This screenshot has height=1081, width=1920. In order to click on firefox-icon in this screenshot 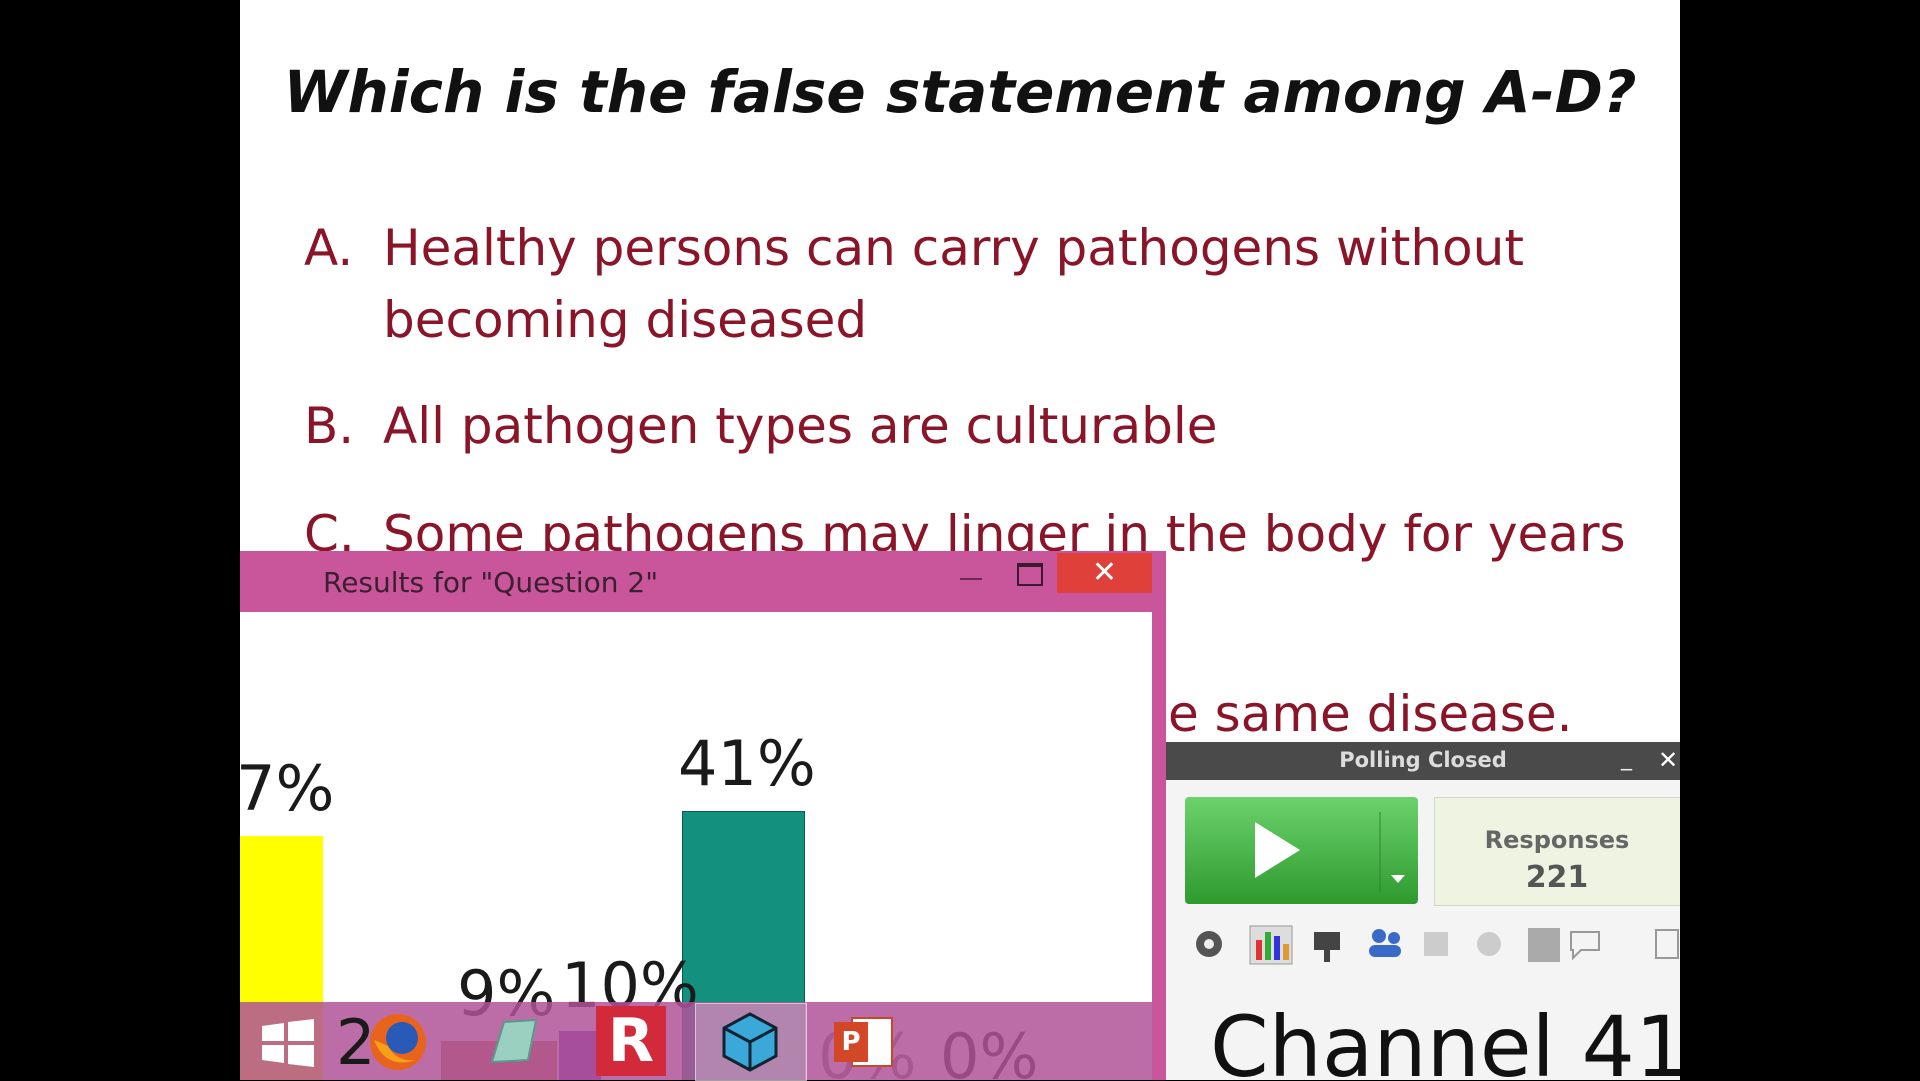, I will do `click(398, 1042)`.